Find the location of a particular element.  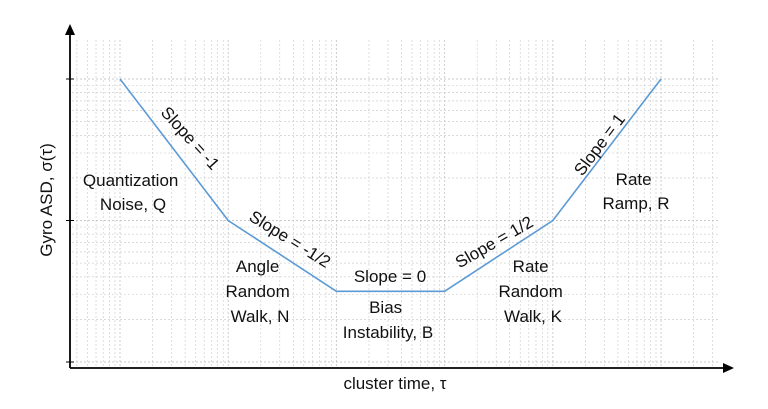

slope-label-zero: Slope = 0 is located at coordinates (390, 276).